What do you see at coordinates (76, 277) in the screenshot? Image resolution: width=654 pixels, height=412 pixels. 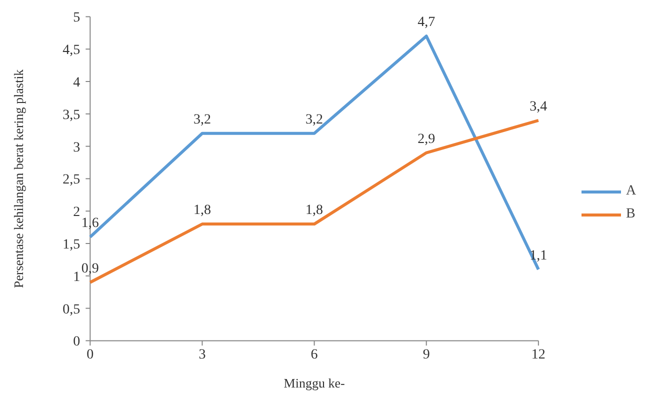 I see `y-tick-label: 1` at bounding box center [76, 277].